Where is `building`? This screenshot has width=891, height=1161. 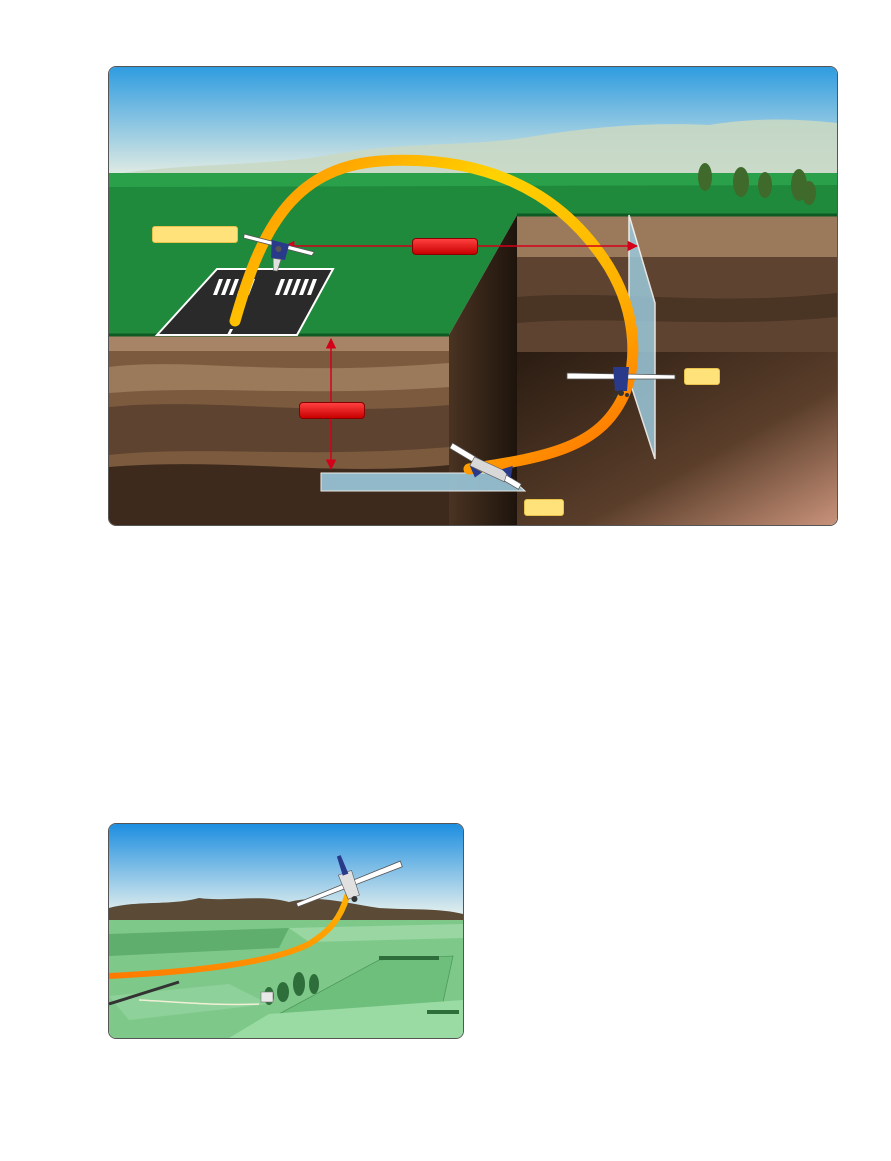
building is located at coordinates (267, 997).